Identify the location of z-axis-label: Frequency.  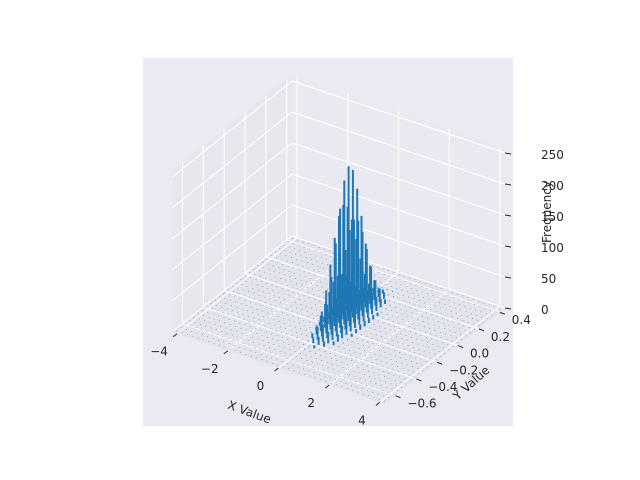
(547, 212).